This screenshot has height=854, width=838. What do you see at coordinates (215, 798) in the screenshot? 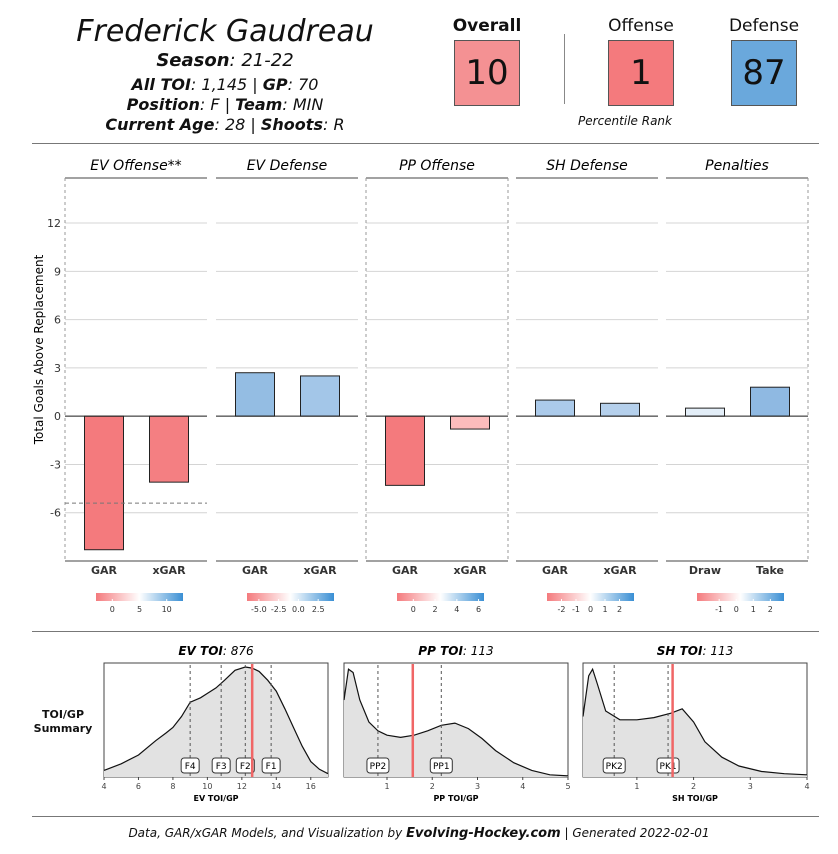
I see `x-axis-label: EV TOI/GP` at bounding box center [215, 798].